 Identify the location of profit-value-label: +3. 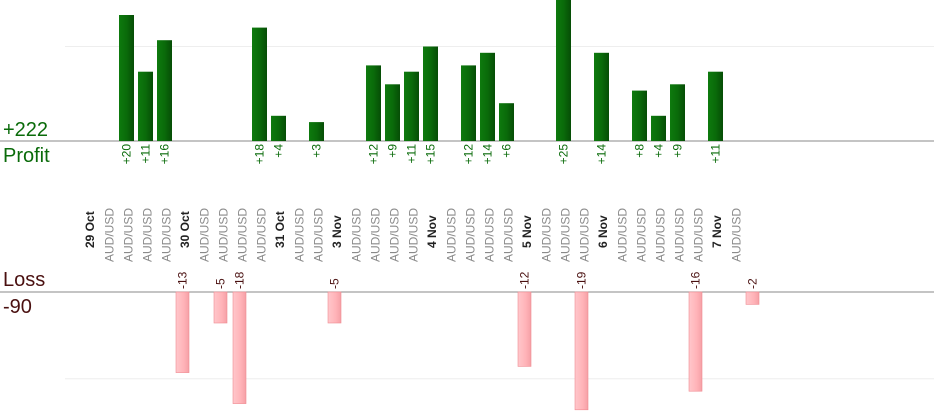
(317, 151).